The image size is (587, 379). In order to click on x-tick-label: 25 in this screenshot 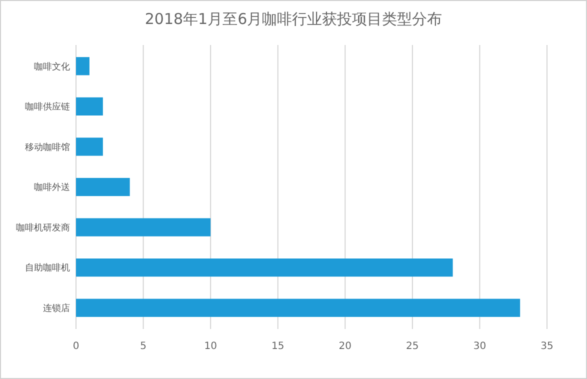, I will do `click(412, 346)`.